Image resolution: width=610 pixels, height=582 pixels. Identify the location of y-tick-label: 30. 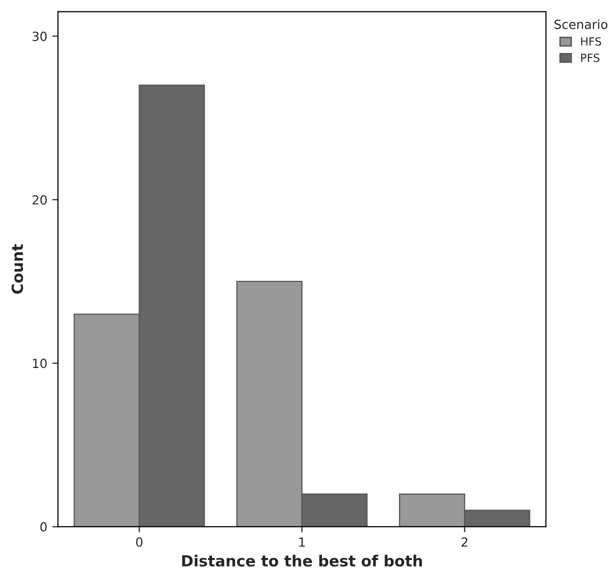
(39, 37).